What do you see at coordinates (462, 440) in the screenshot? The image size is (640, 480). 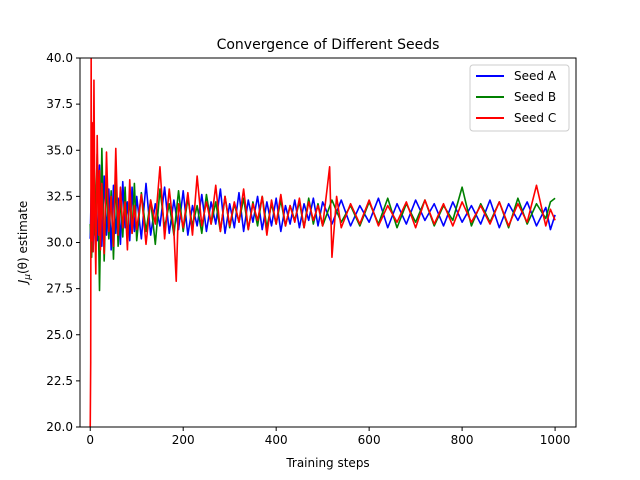 I see `x-tick-label: 800` at bounding box center [462, 440].